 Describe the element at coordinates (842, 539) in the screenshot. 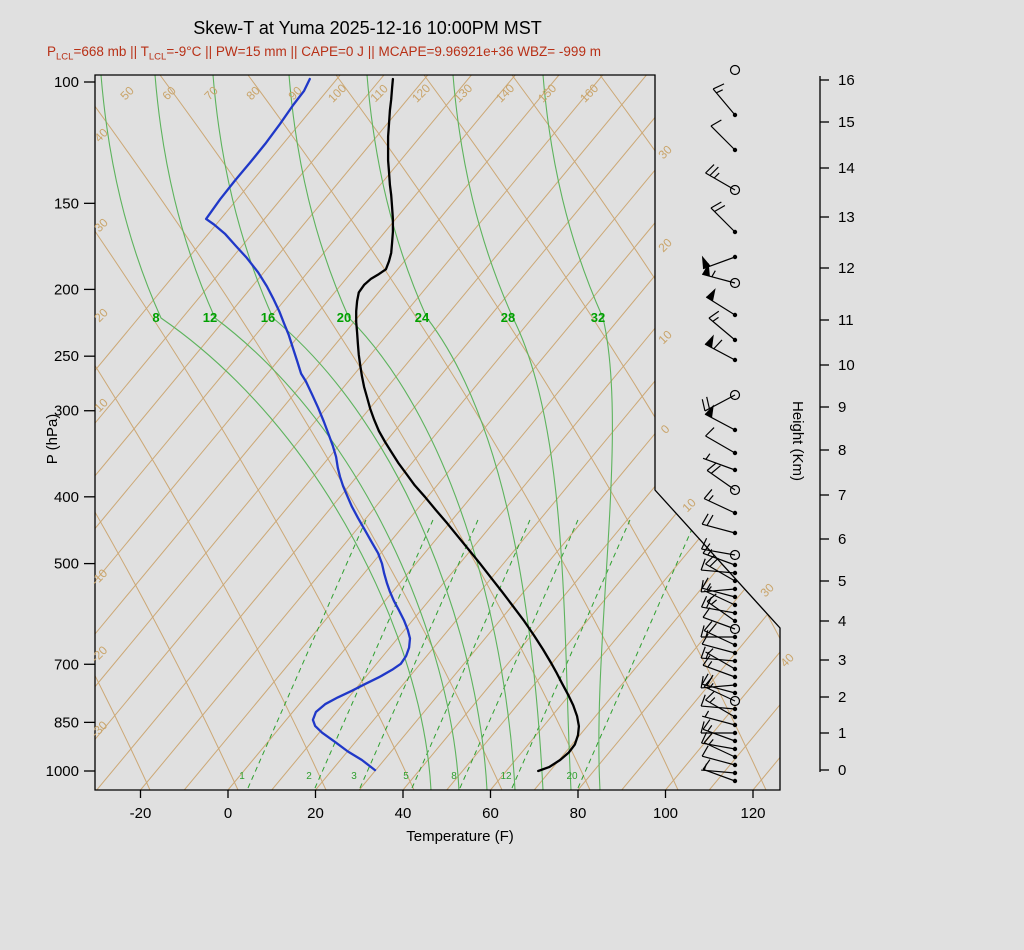

I see `height-tick-label: 6` at that location.